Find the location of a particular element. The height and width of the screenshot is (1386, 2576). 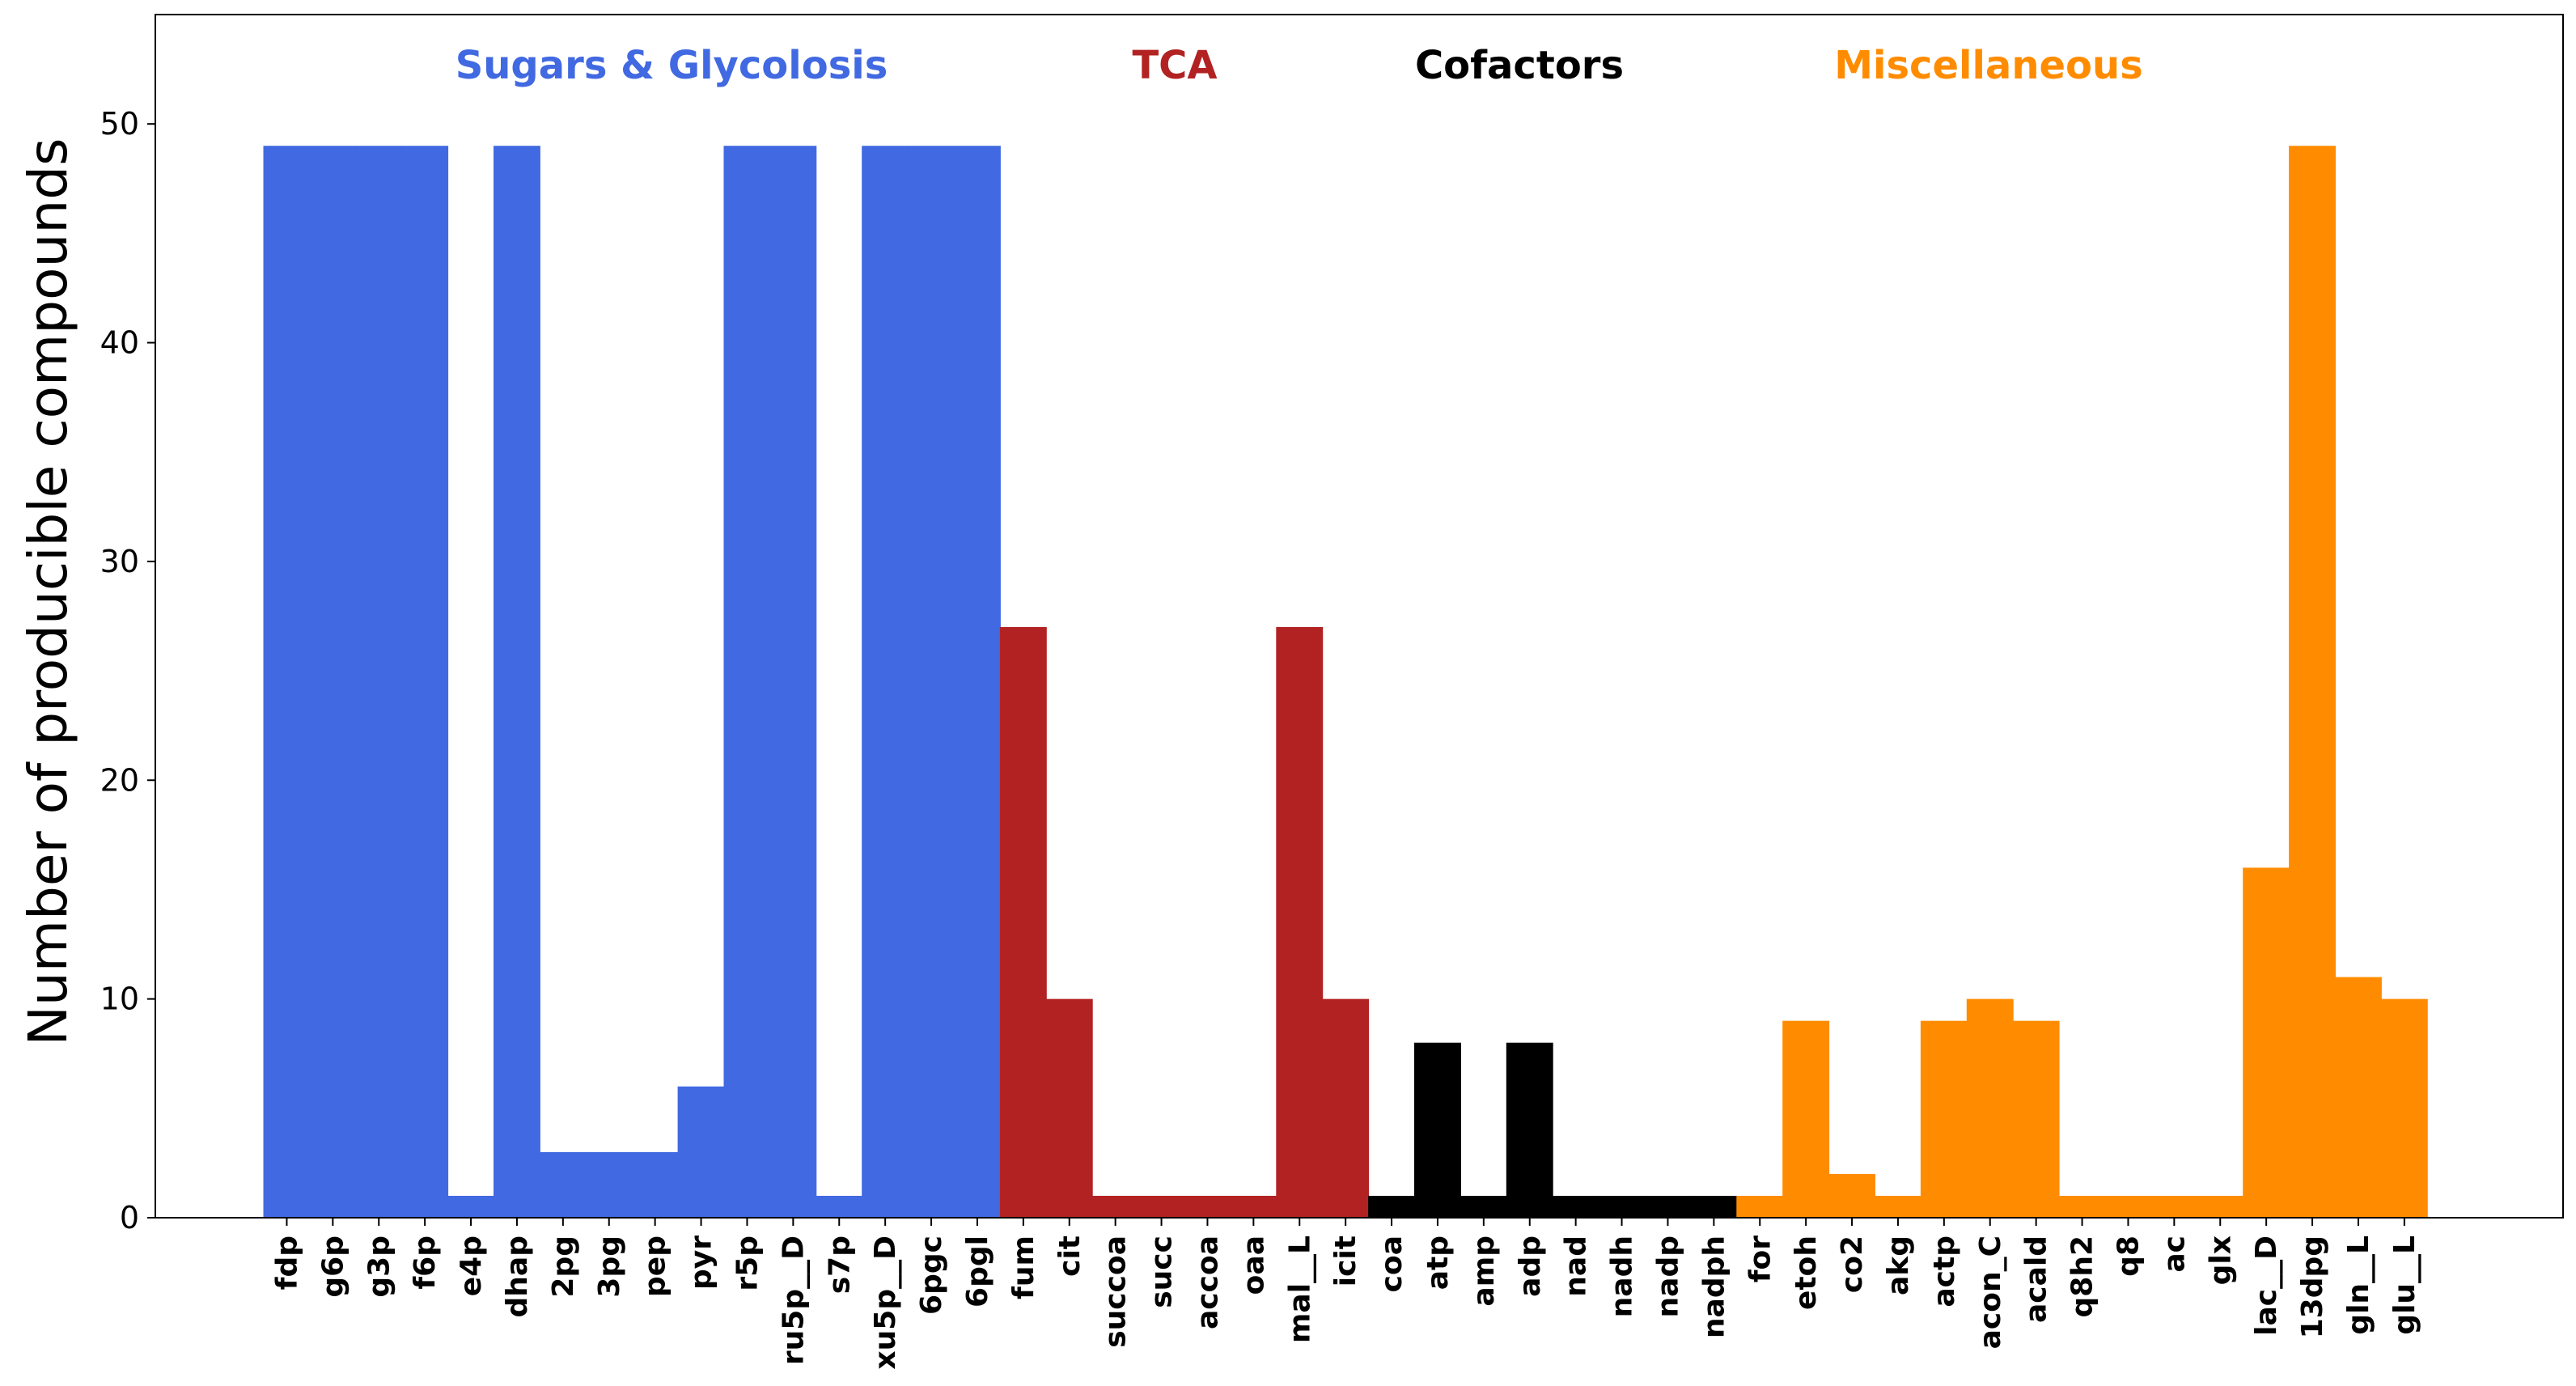

x-tick-label-g3p: g3p is located at coordinates (379, 1267).